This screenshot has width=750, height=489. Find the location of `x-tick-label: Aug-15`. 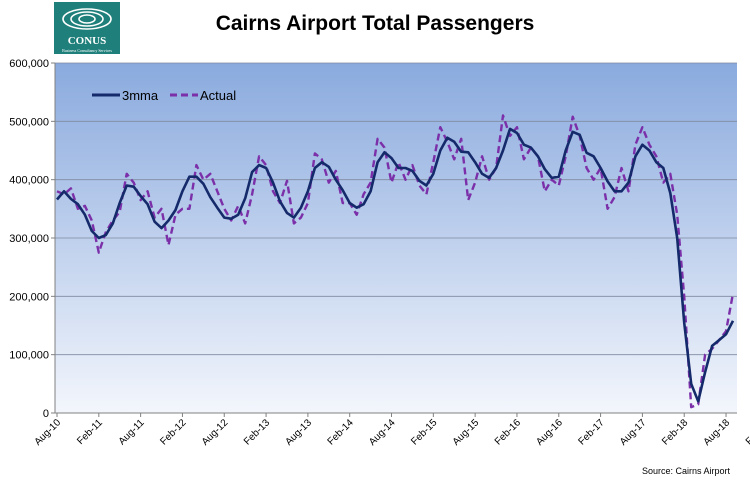

x-tick-label: Aug-15 is located at coordinates (466, 432).